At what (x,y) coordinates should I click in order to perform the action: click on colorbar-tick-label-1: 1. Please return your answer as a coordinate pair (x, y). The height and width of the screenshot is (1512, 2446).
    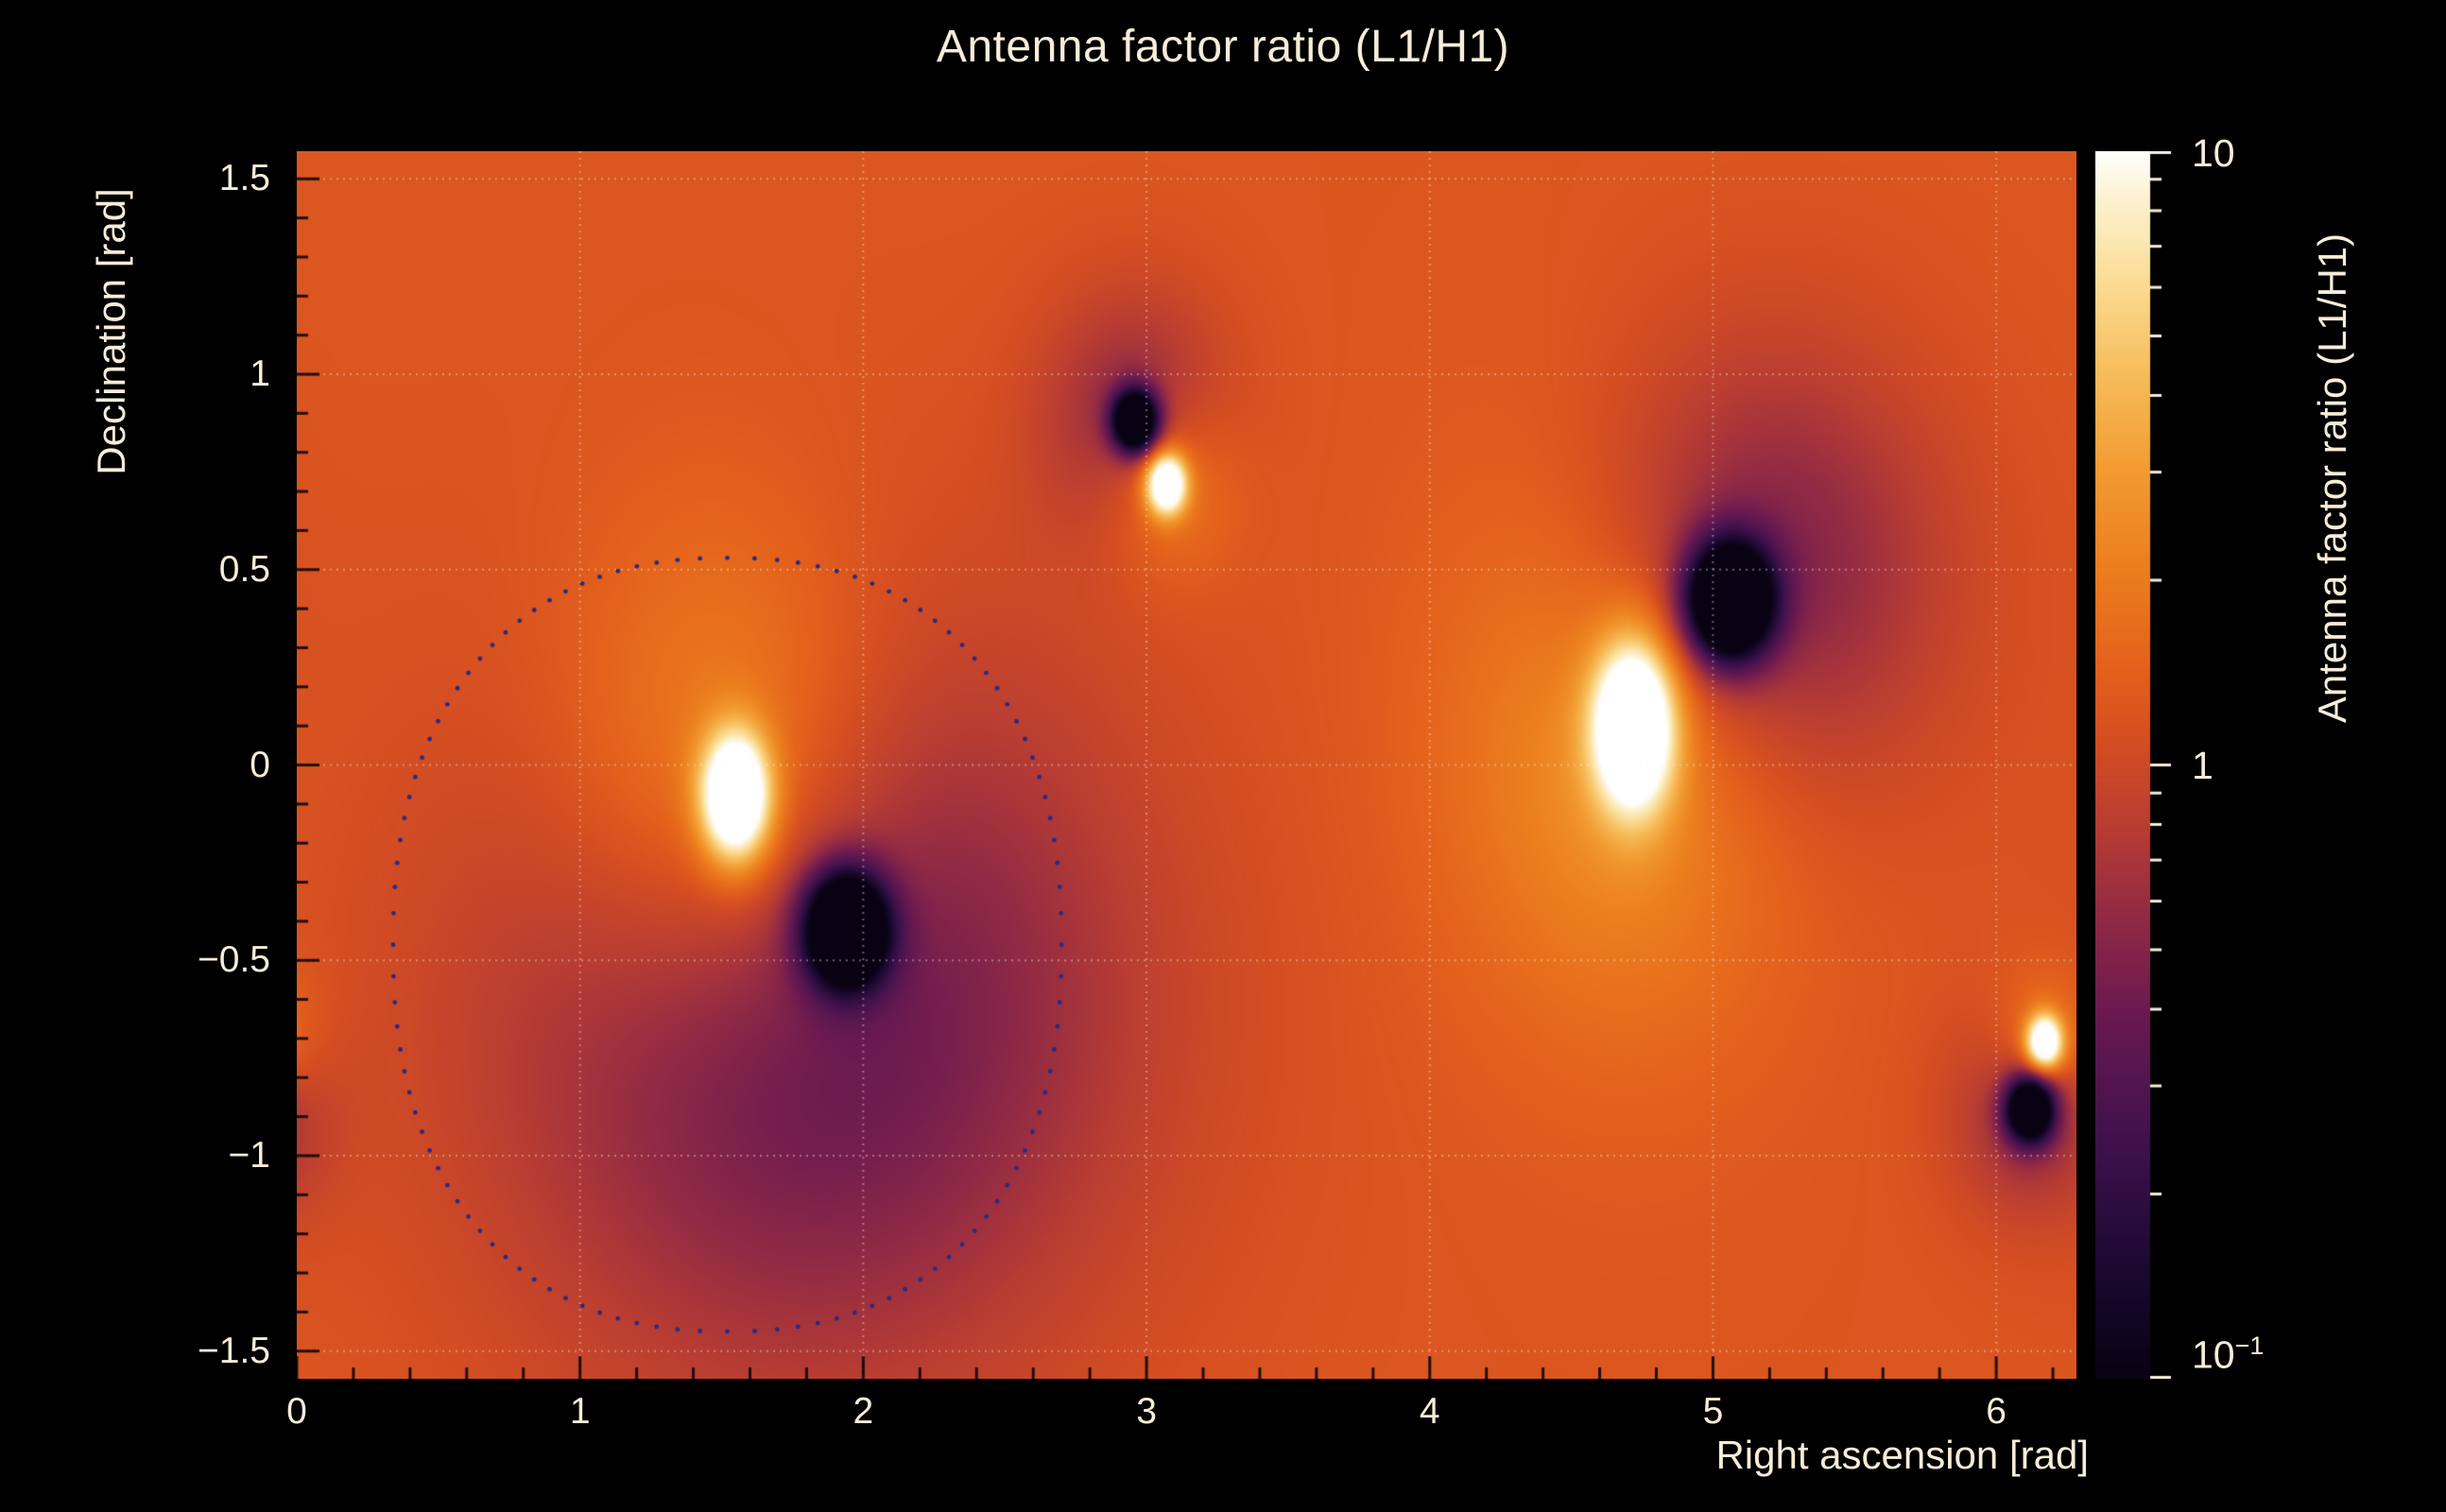
    Looking at the image, I should click on (2202, 765).